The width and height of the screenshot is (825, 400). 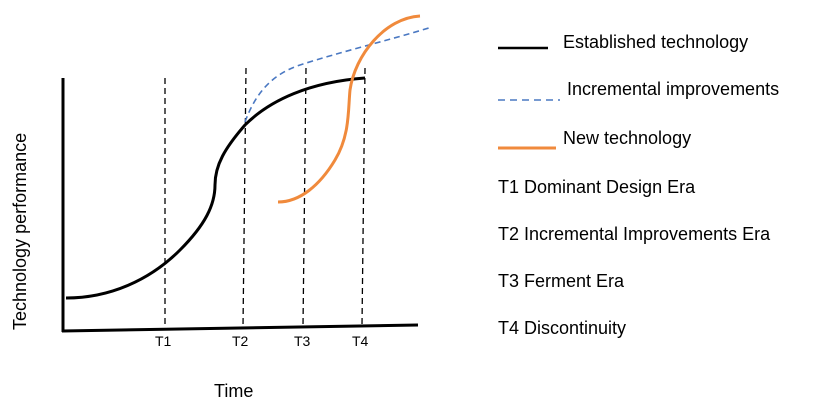 I want to click on era-label-t3: T3 Ferment Era, so click(x=561, y=281).